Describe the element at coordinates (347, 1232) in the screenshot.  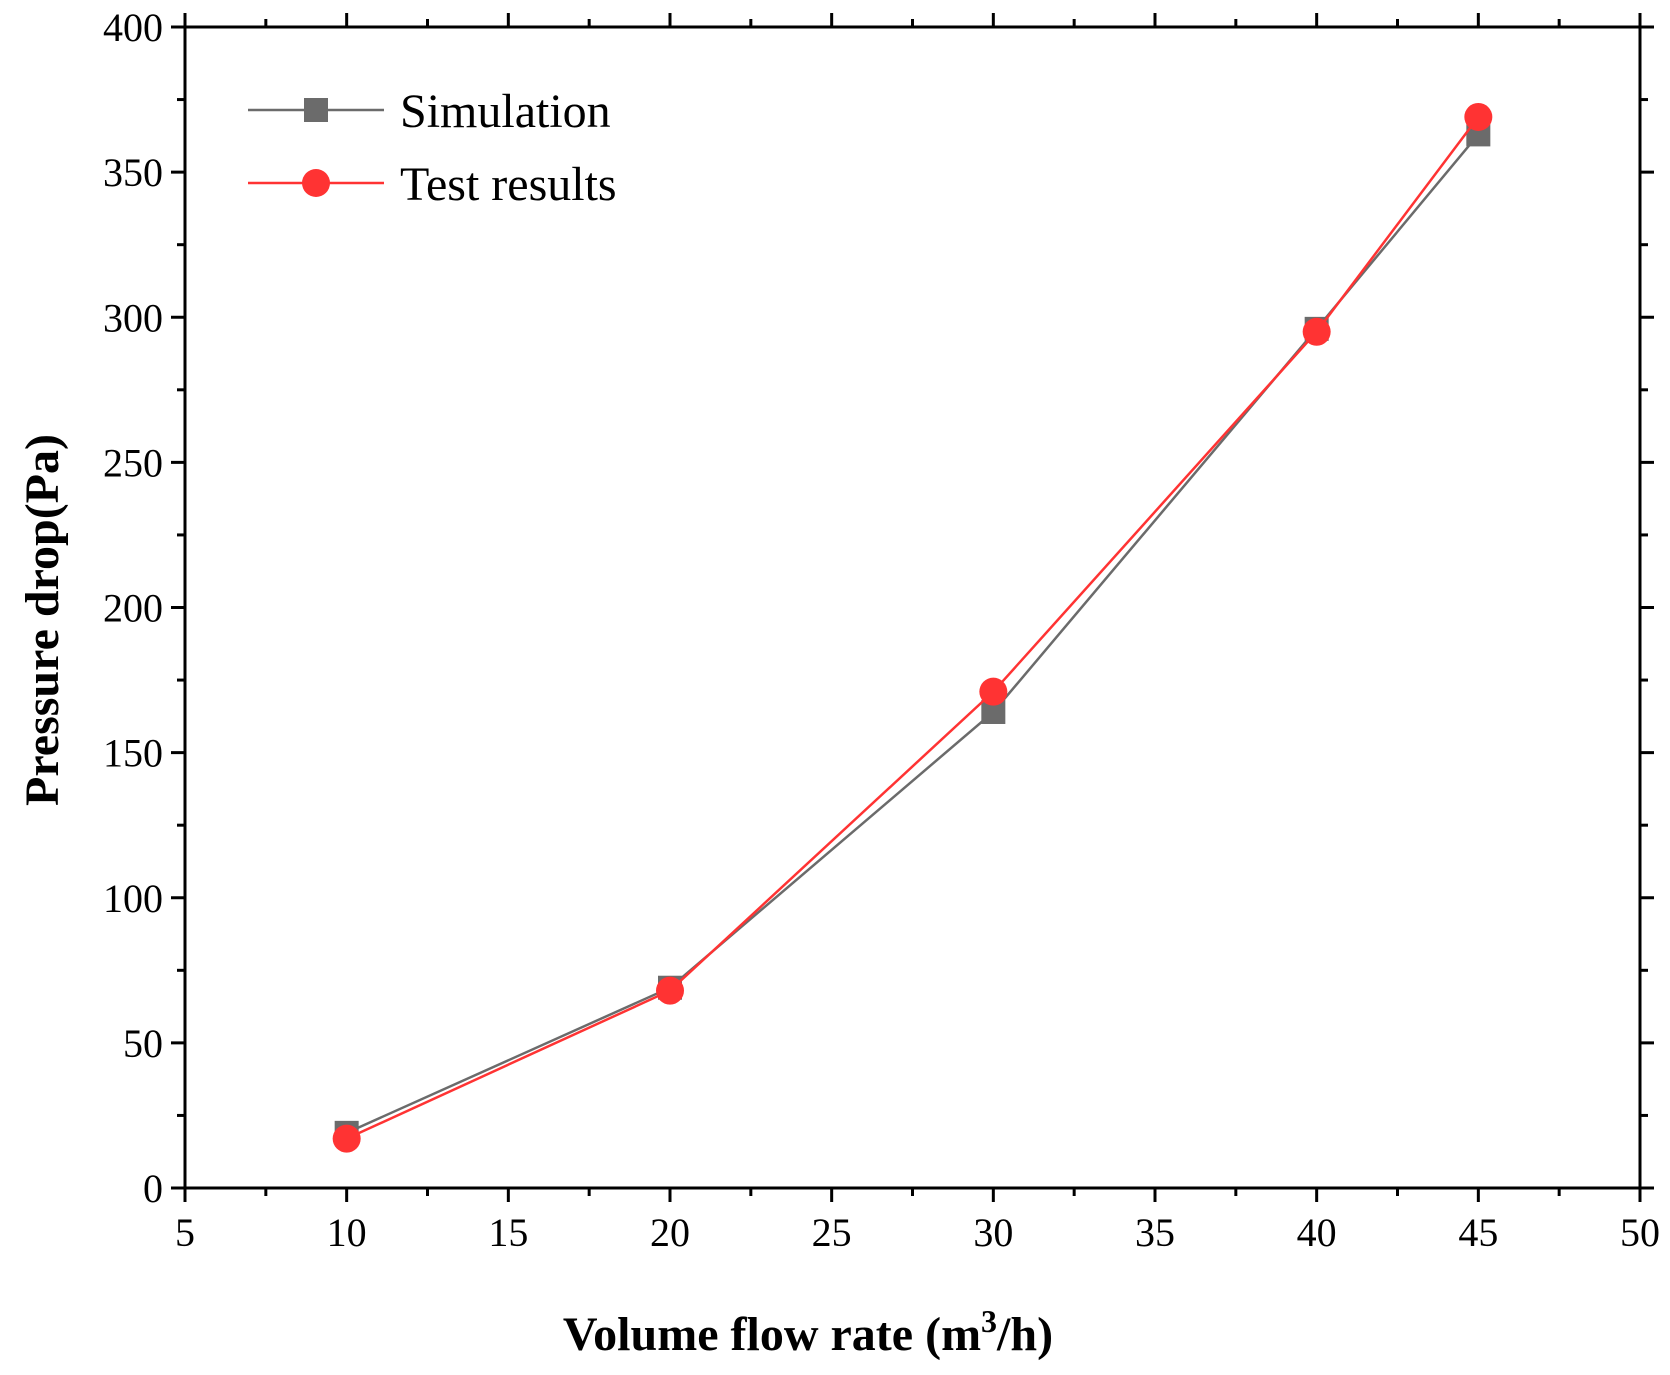
I see `x-tick-label: 10` at that location.